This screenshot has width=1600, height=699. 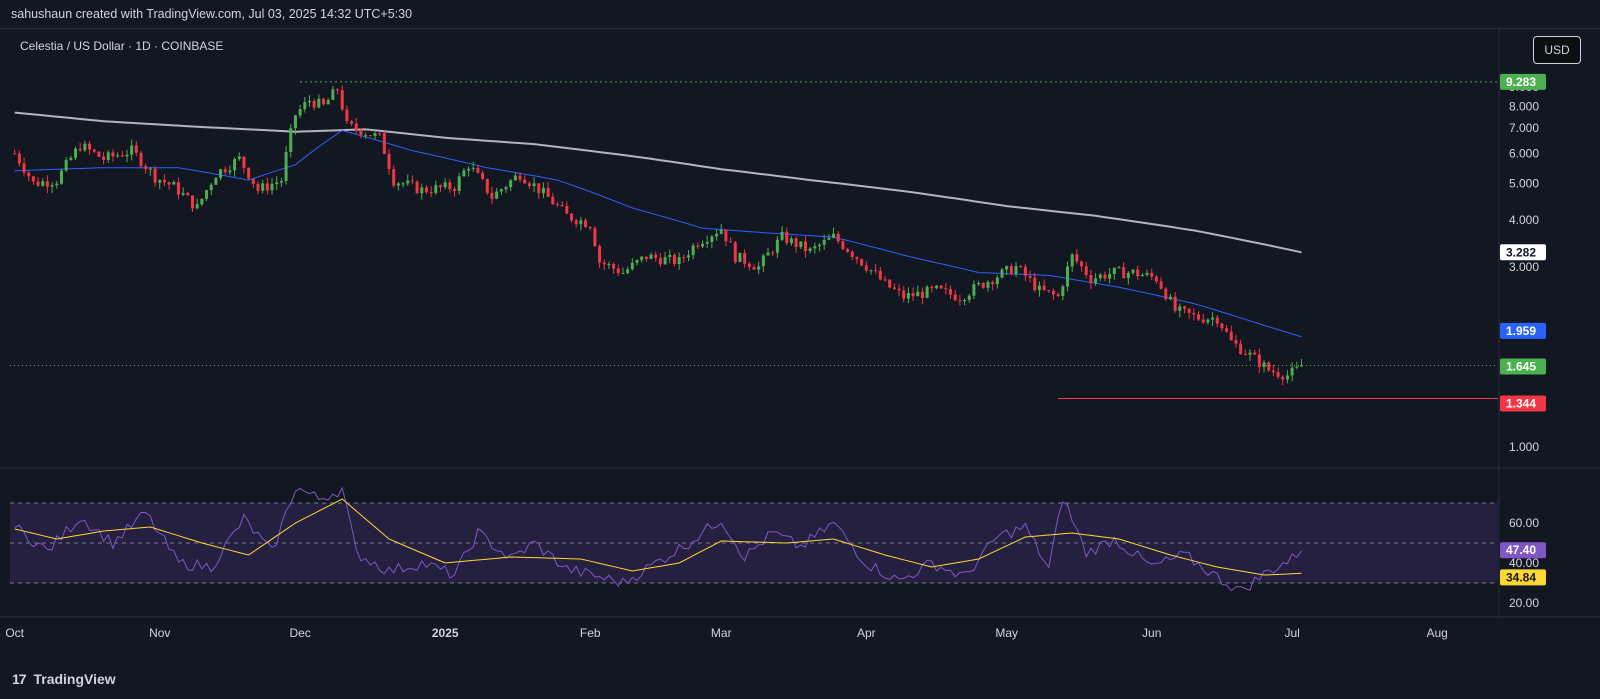 I want to click on rsi-signal-line, so click(x=658, y=537).